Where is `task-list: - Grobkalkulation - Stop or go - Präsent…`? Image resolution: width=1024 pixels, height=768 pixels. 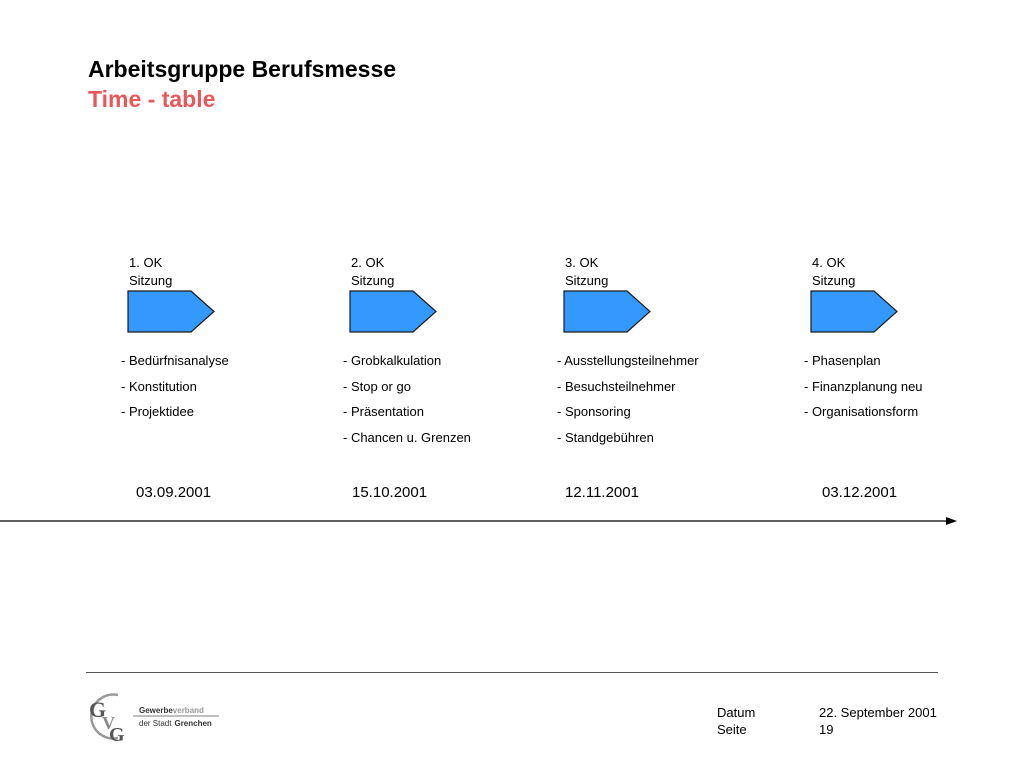 task-list: - Grobkalkulation - Stop or go - Präsent… is located at coordinates (453, 403).